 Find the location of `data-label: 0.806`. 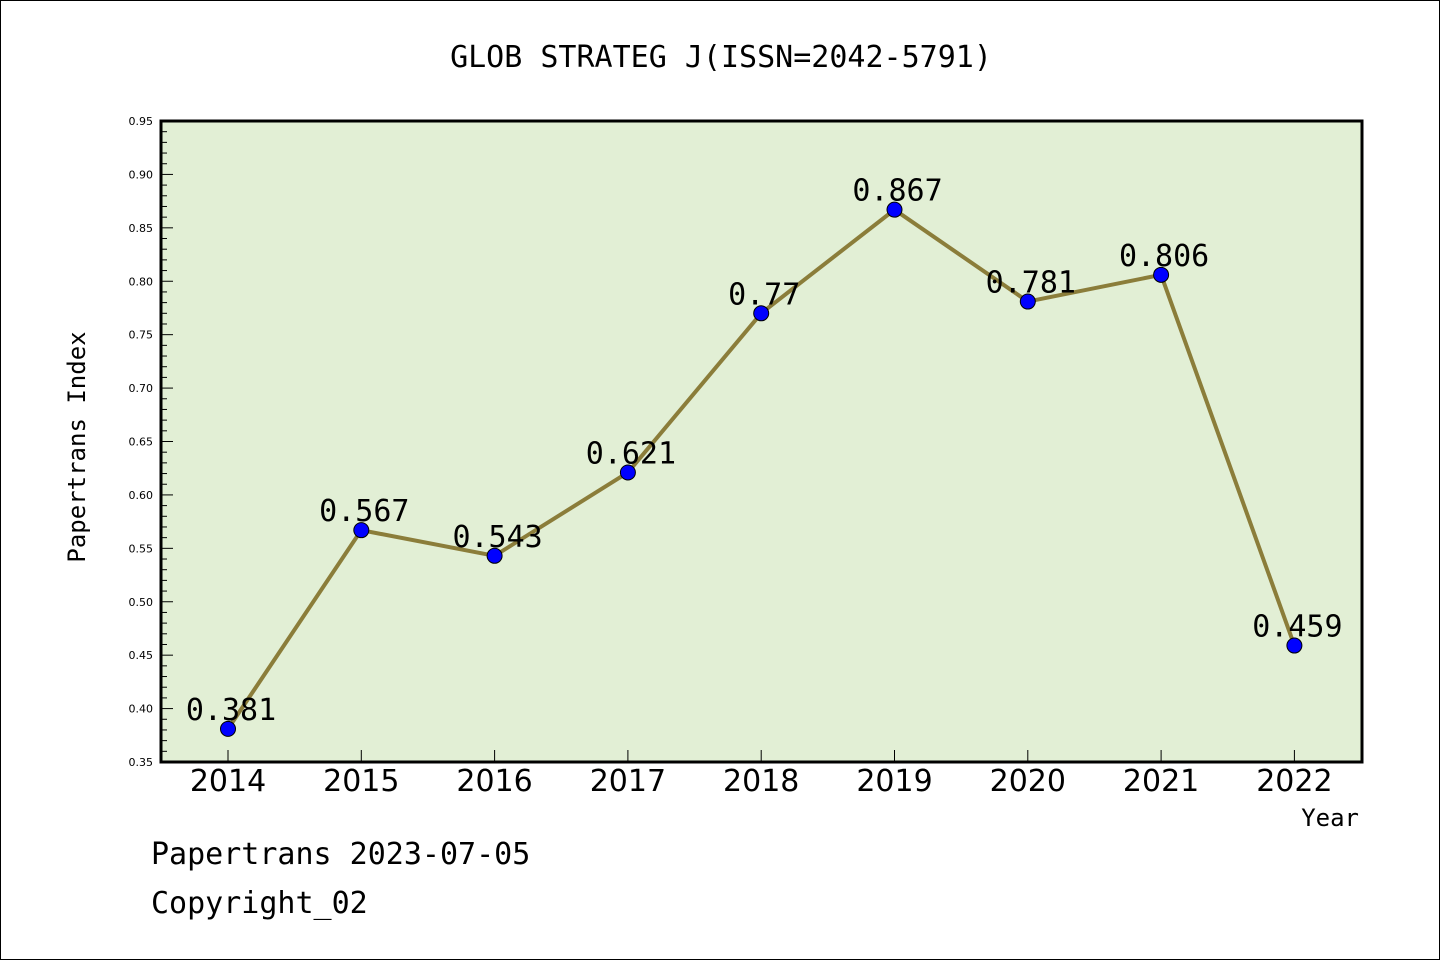

data-label: 0.806 is located at coordinates (1164, 256).